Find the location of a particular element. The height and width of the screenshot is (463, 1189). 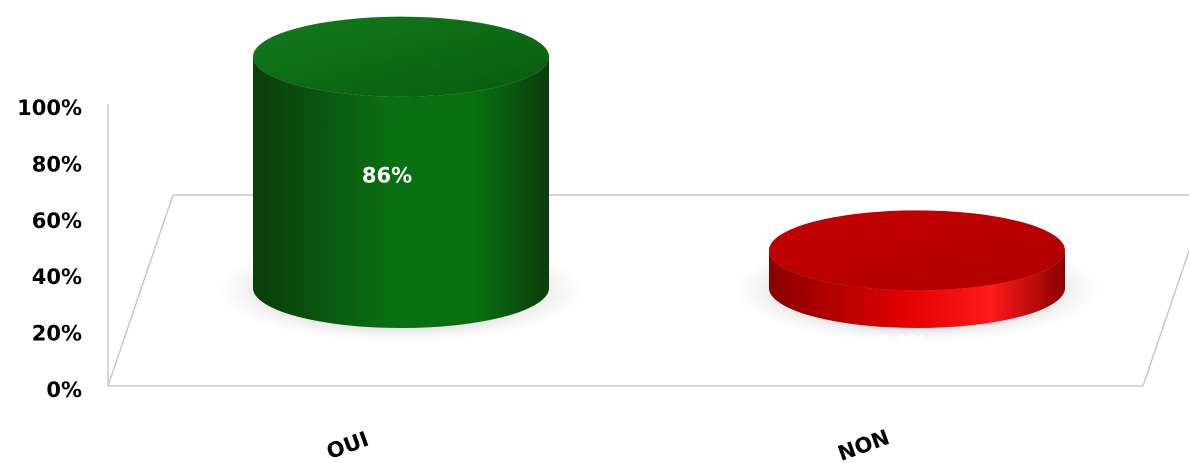

y-tick-label: 40% is located at coordinates (57, 277).